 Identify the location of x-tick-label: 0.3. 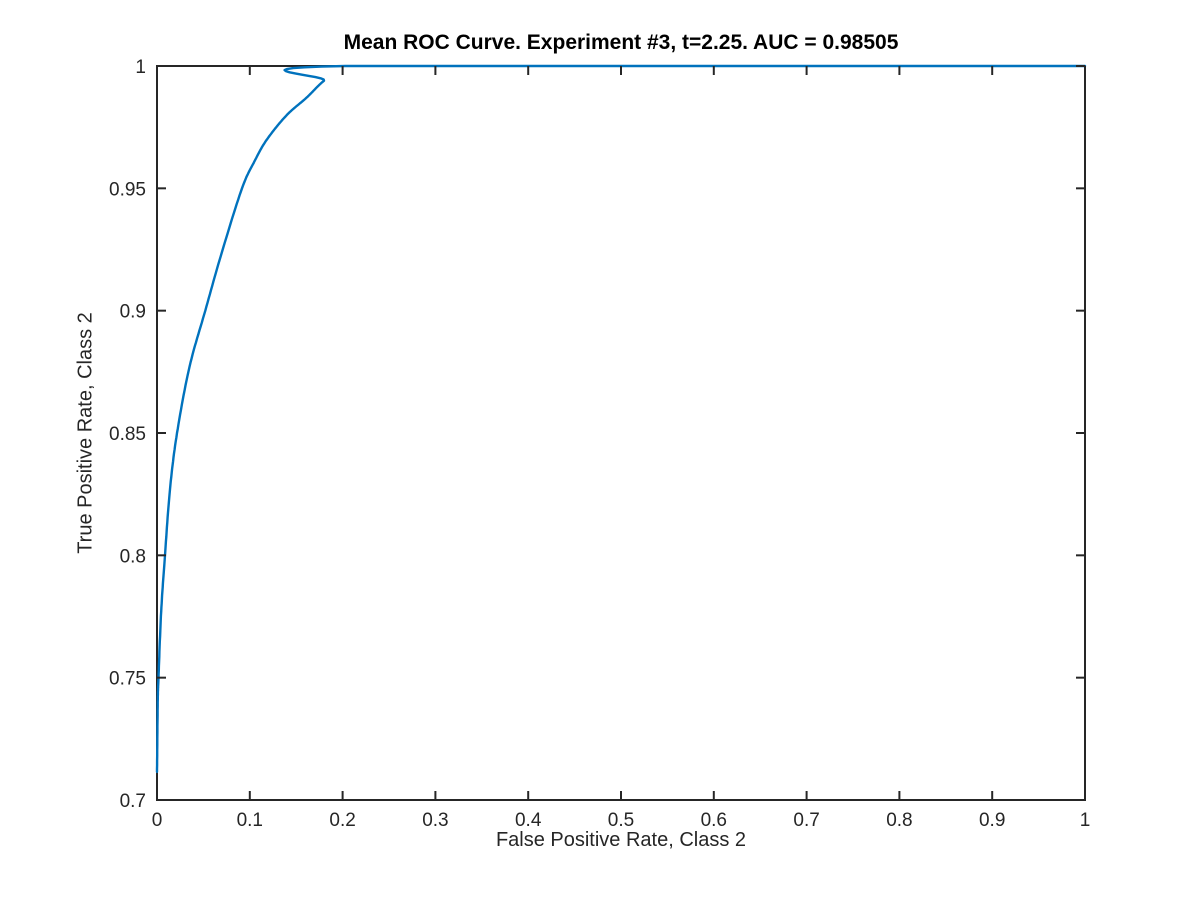
(435, 820).